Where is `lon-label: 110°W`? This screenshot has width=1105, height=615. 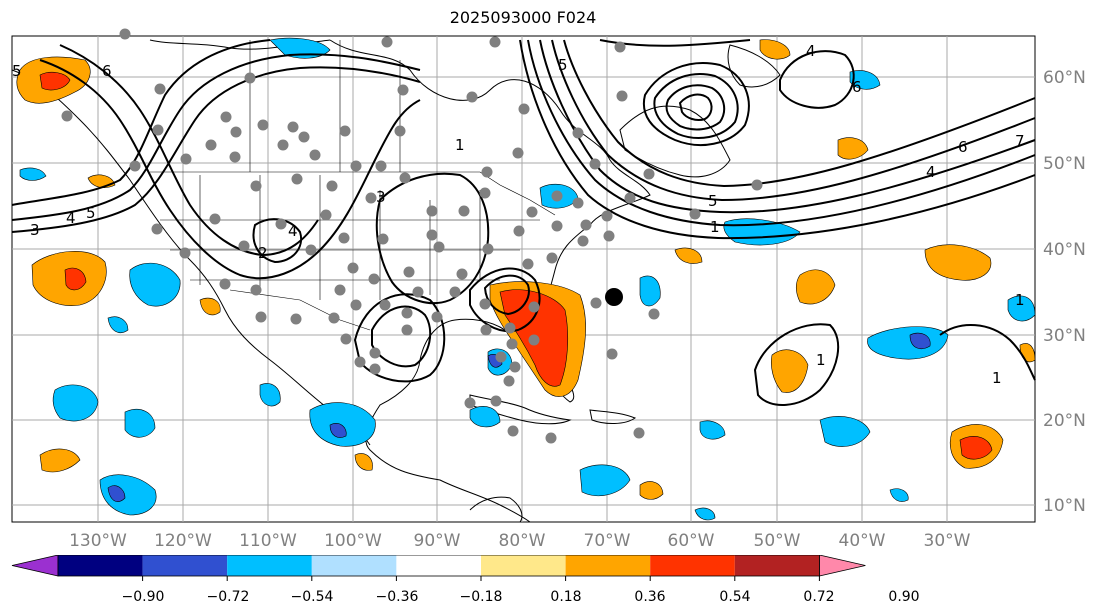
lon-label: 110°W is located at coordinates (268, 541).